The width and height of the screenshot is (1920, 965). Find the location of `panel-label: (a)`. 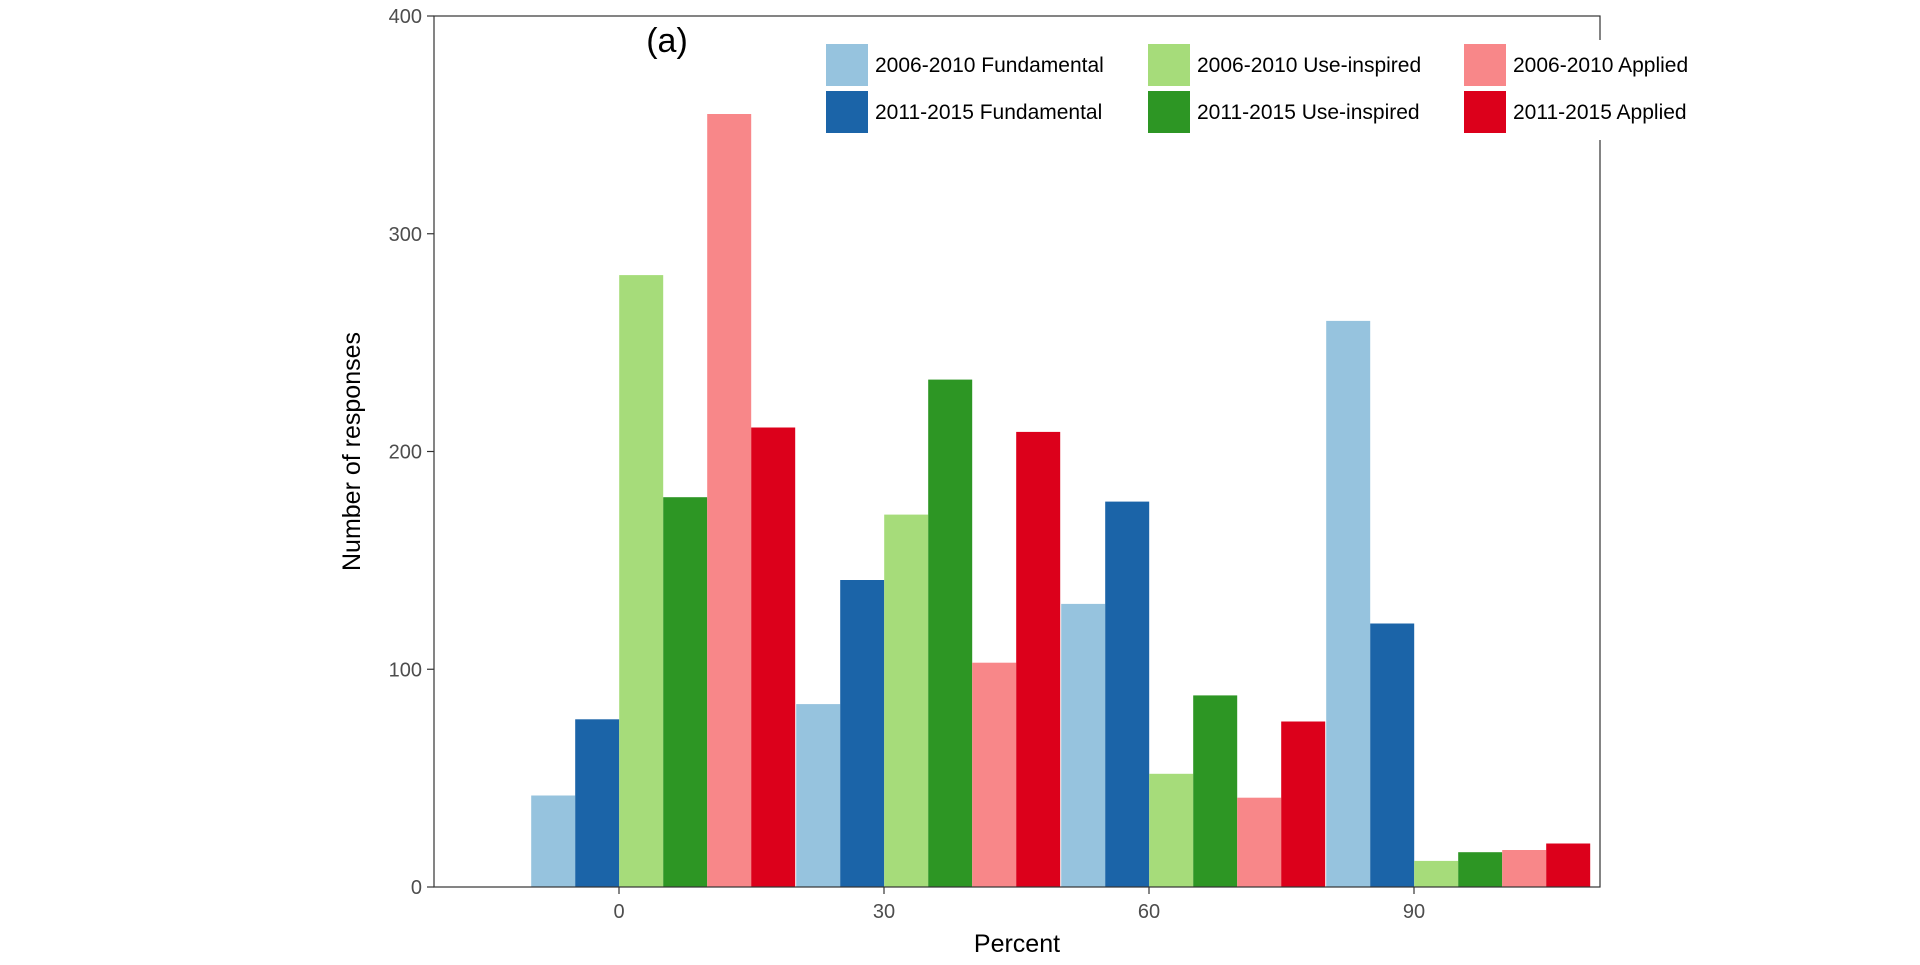

panel-label: (a) is located at coordinates (667, 41).